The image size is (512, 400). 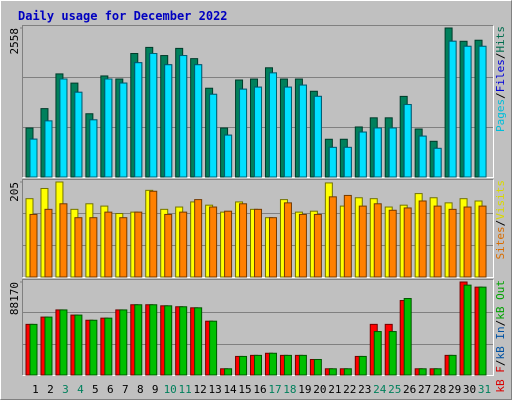 What do you see at coordinates (50, 389) in the screenshot?
I see `x-tick-label: 2` at bounding box center [50, 389].